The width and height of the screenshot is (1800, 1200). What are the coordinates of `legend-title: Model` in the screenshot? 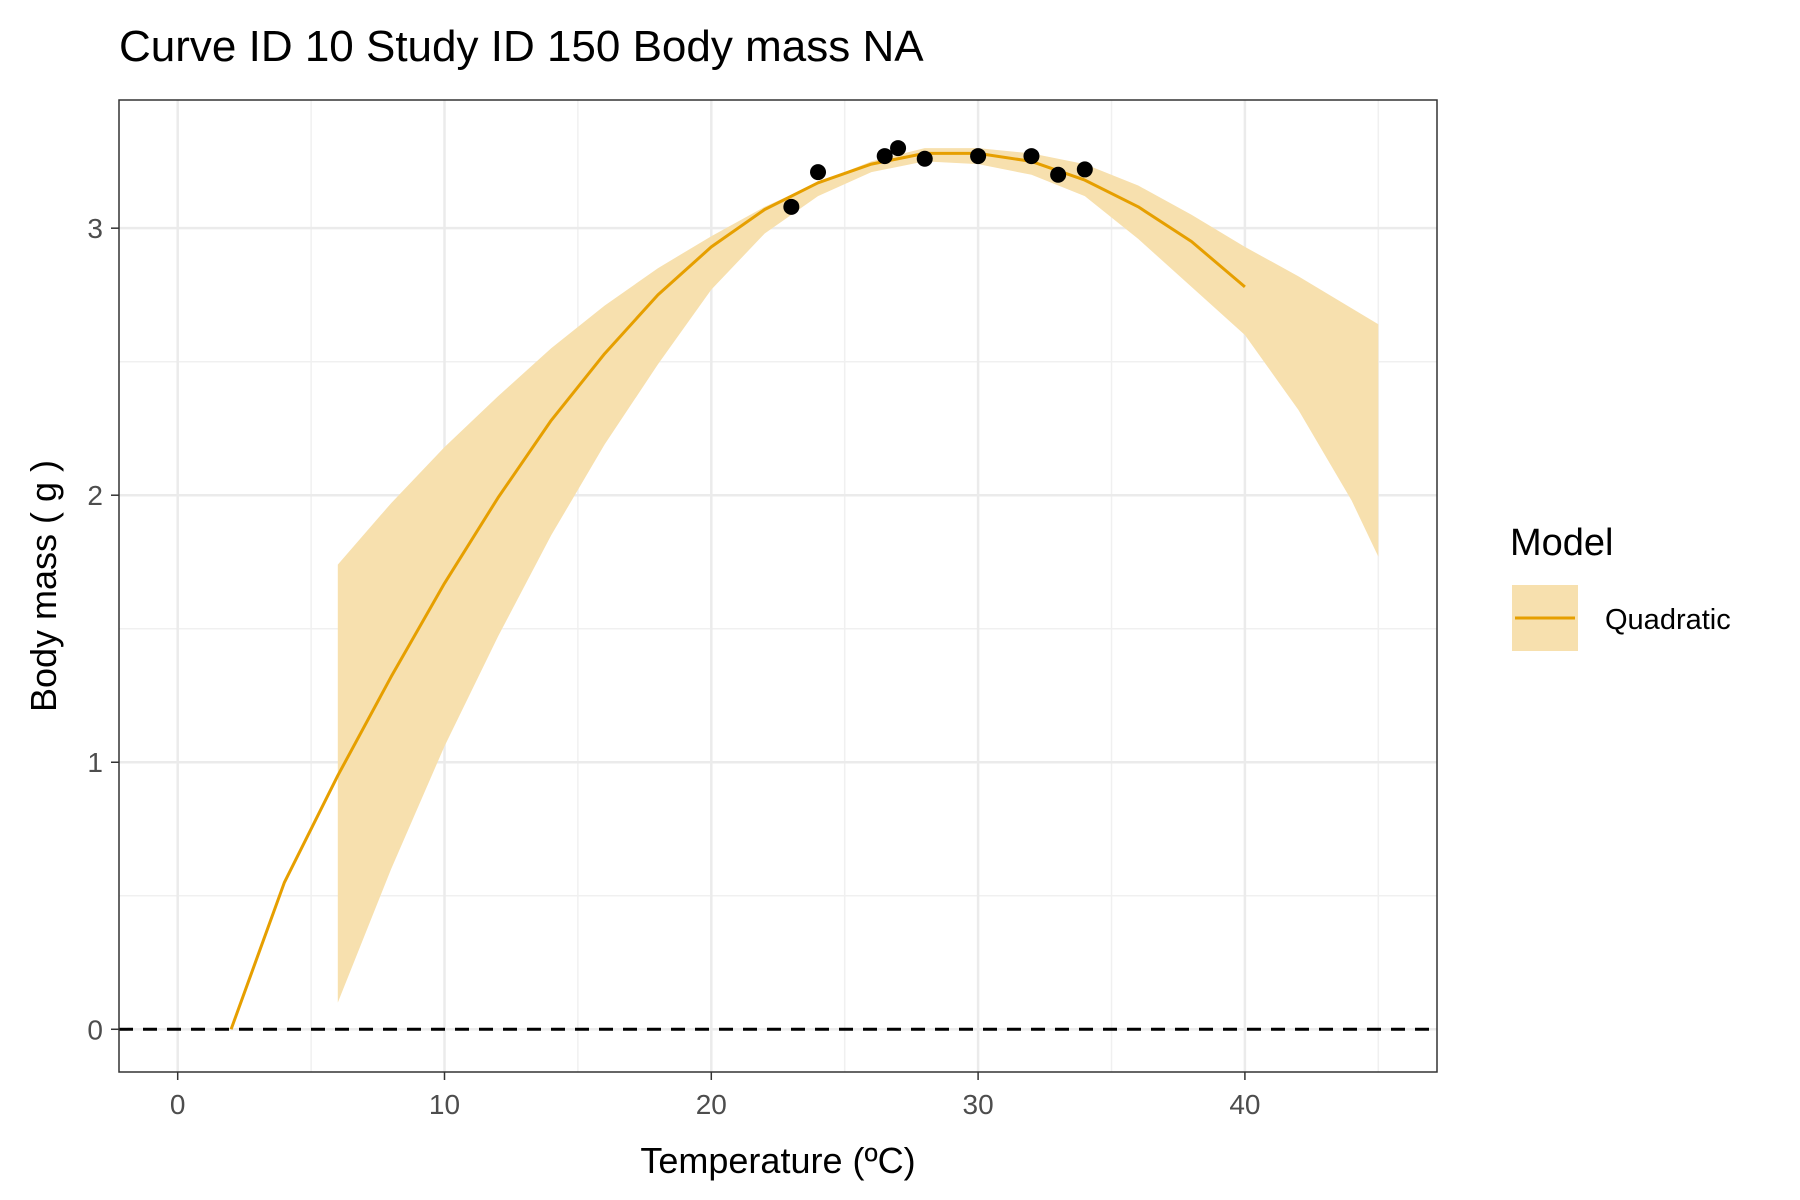 It's located at (1562, 543).